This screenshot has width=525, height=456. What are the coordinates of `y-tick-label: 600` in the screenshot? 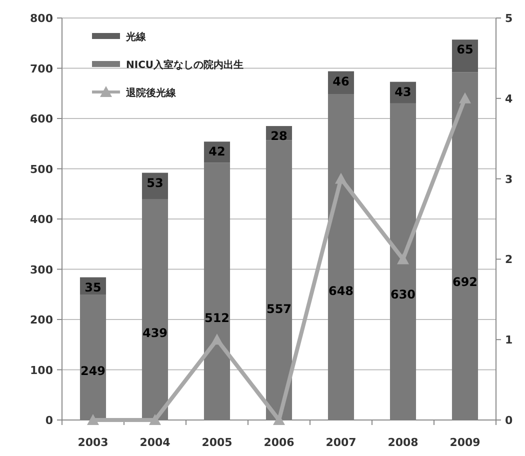 It's located at (42, 119).